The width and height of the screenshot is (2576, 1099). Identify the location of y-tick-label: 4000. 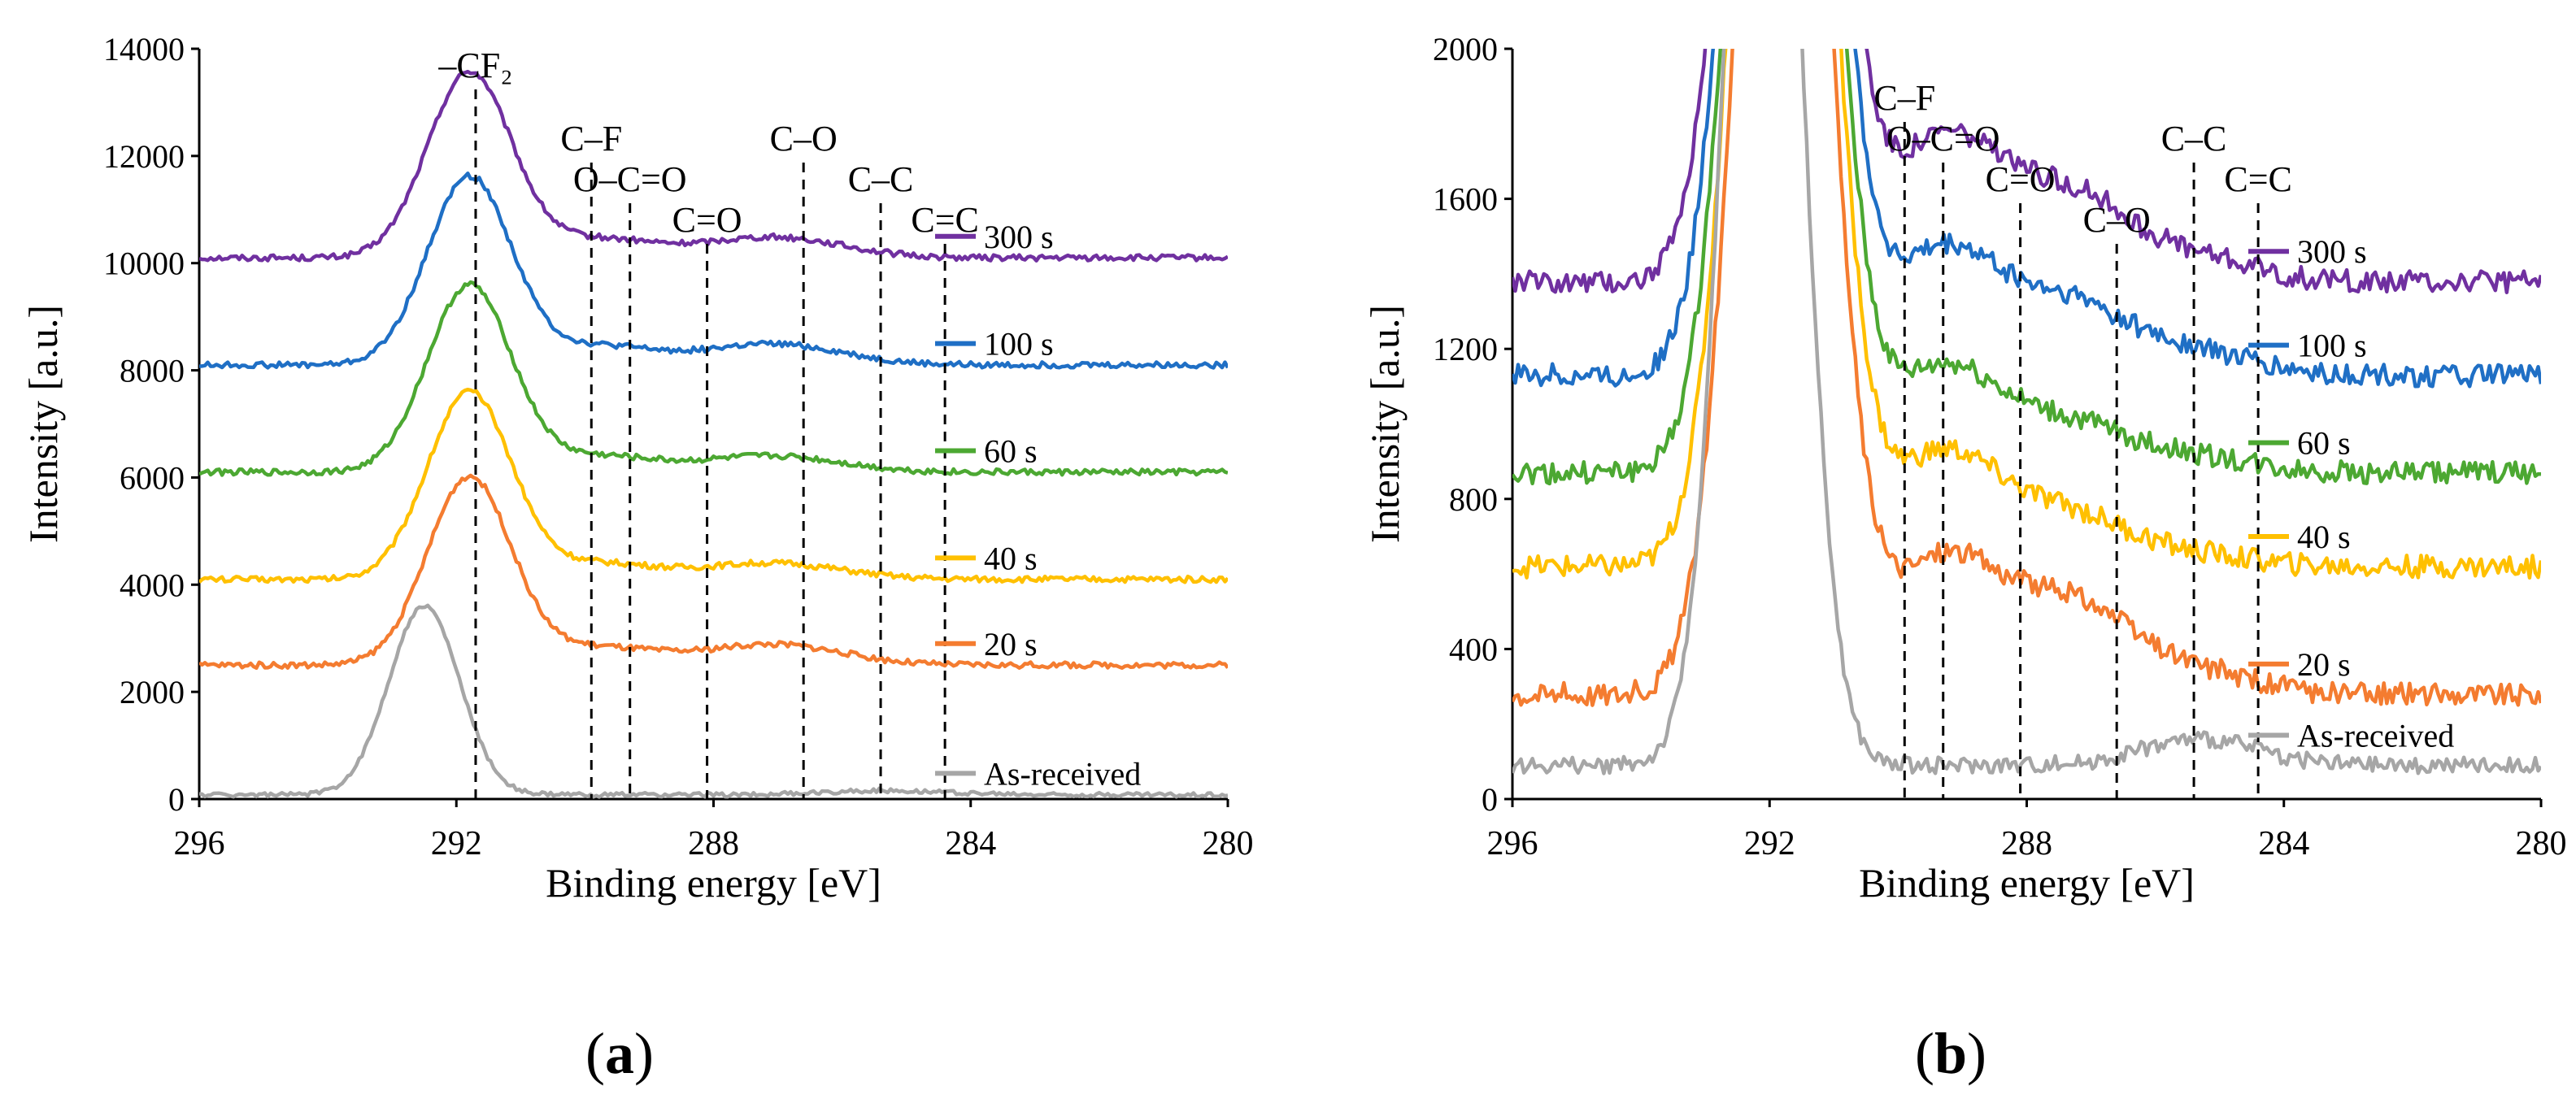
(152, 585).